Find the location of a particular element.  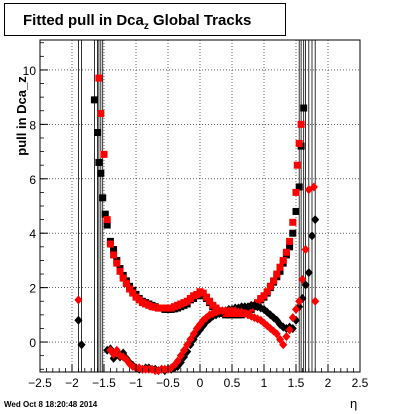

title-rest: Global Tracks is located at coordinates (200, 20).